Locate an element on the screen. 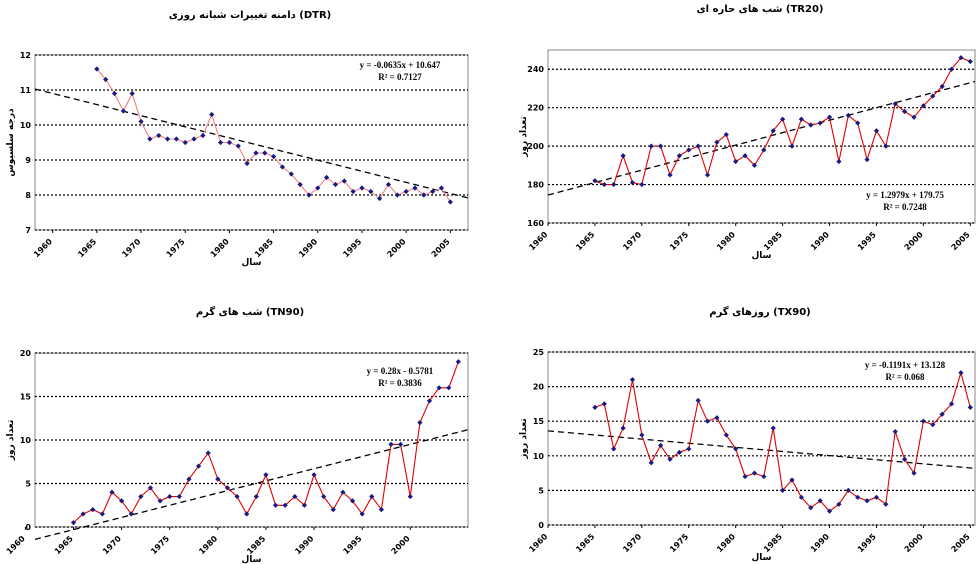  trend-equation: y = 1.2979x + 179.75 is located at coordinates (905, 195).